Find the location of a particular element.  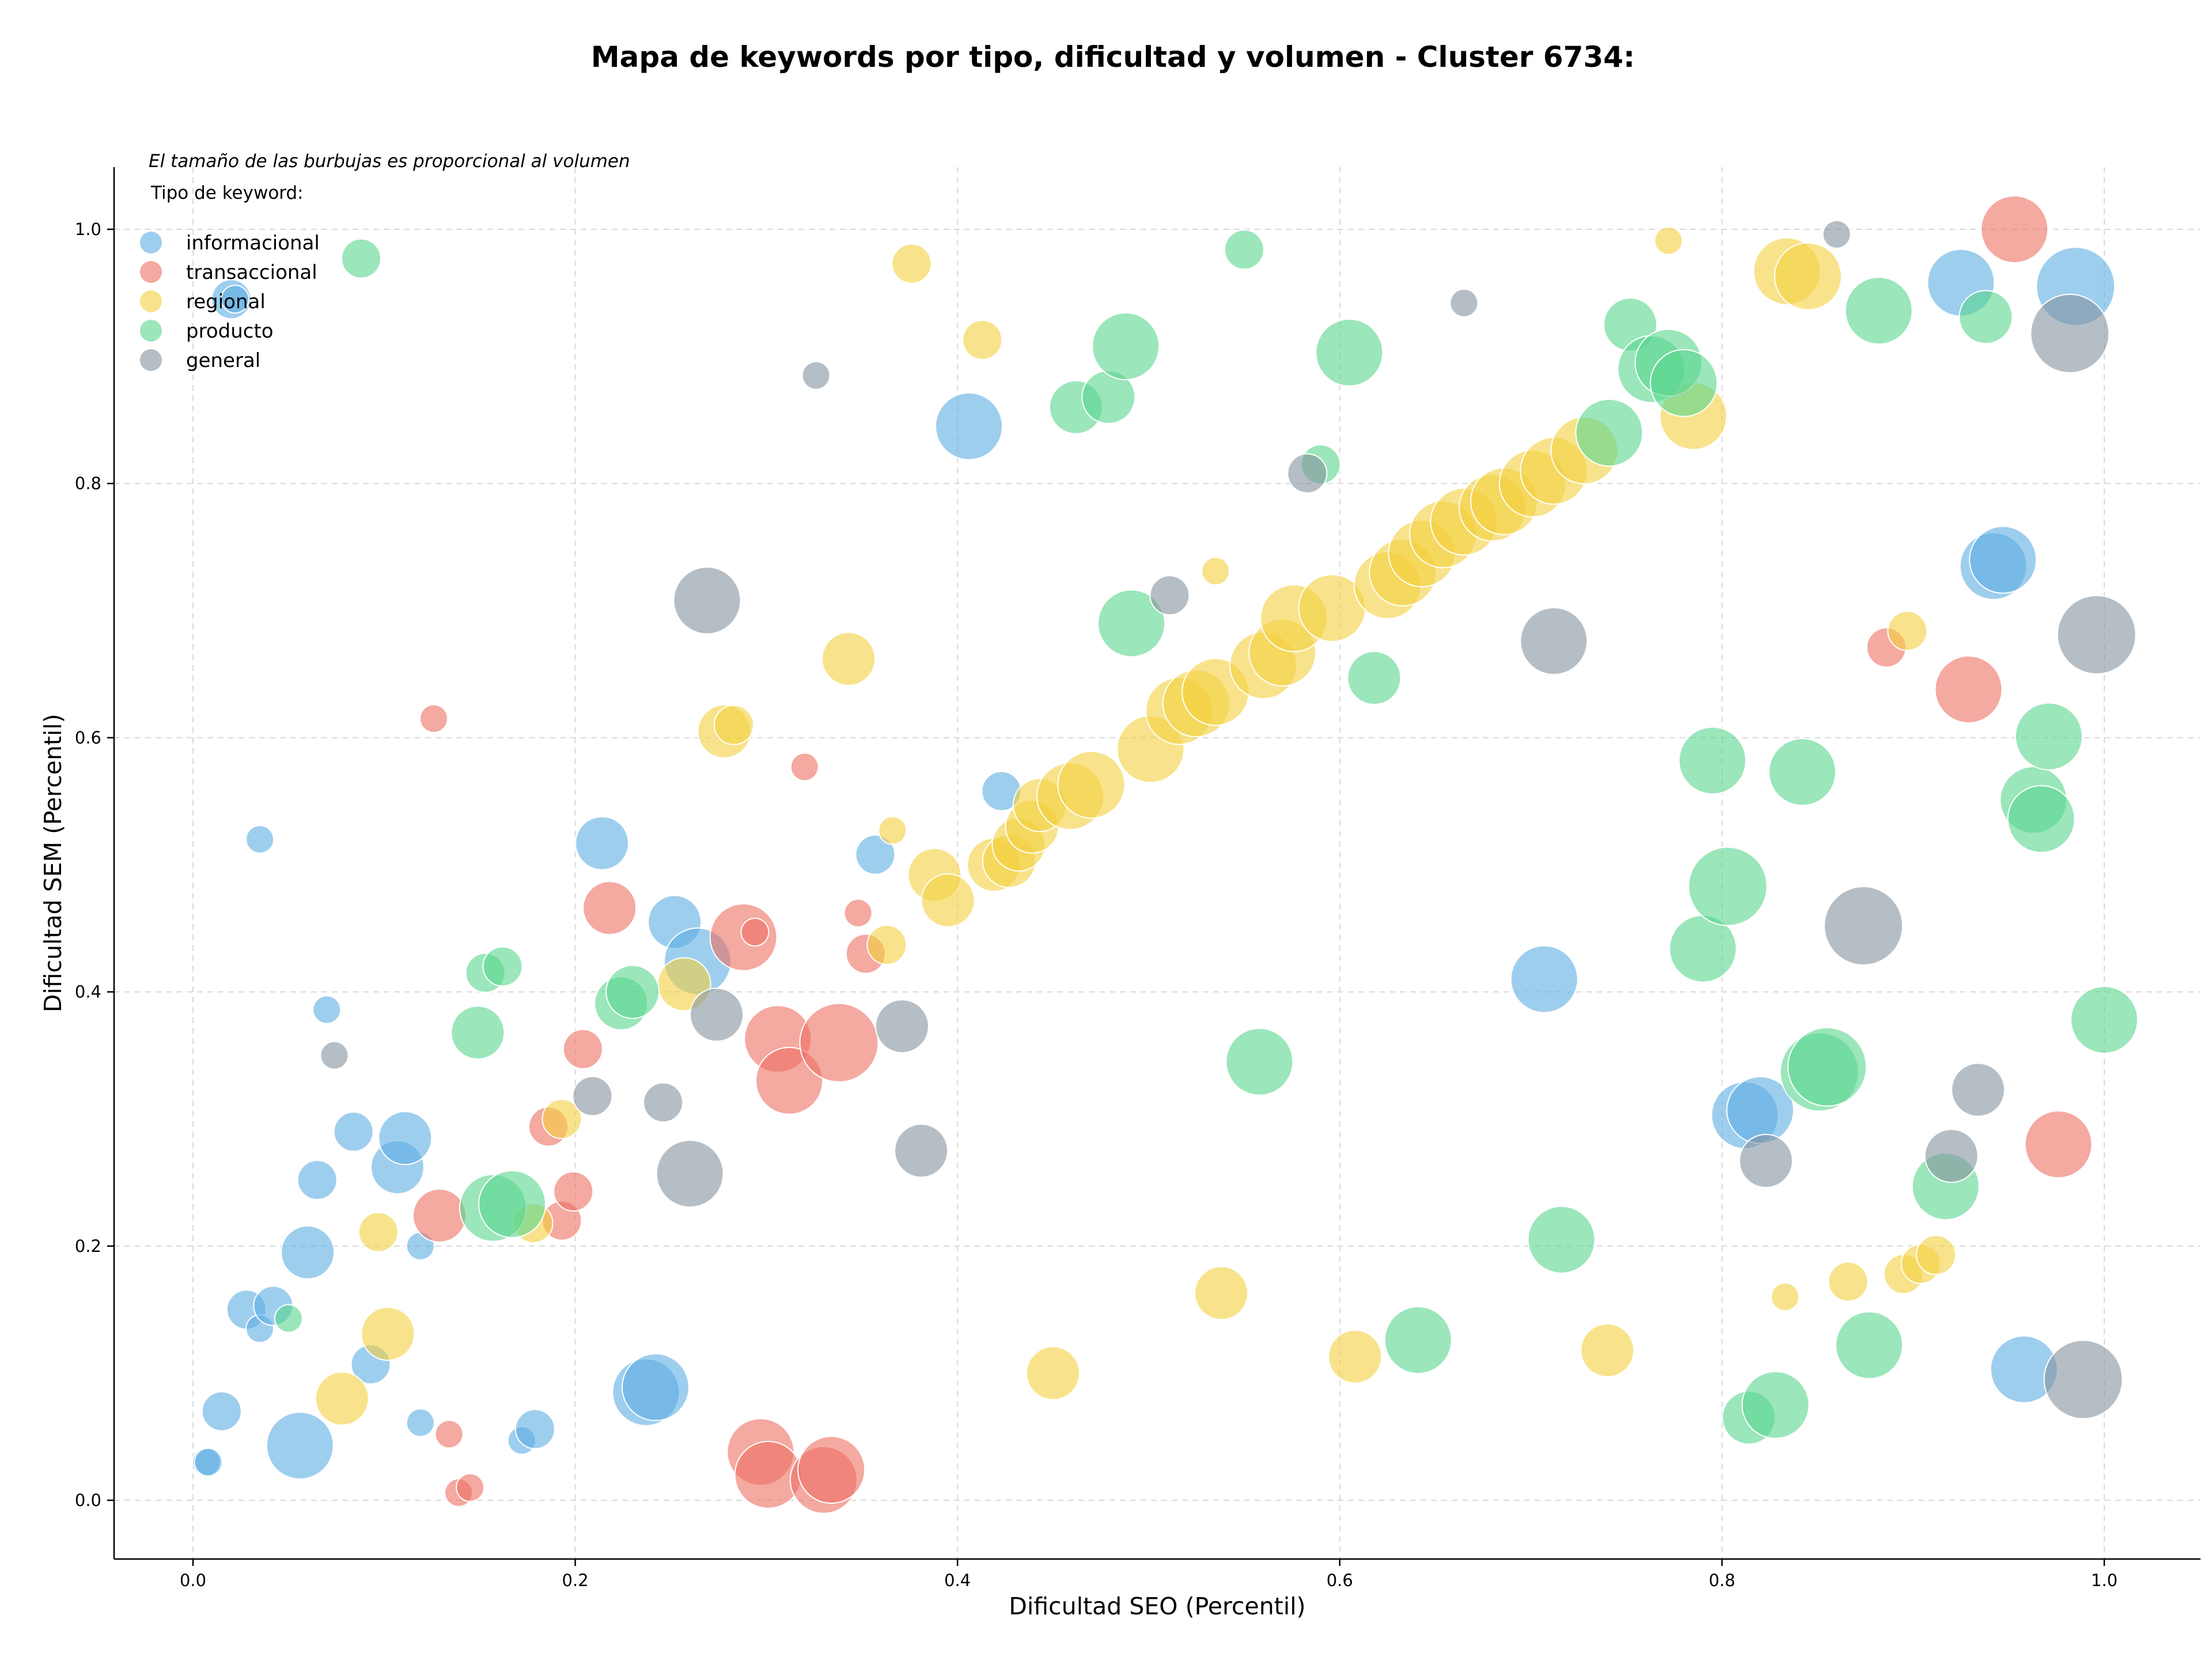

y-tick-label: 0.6 is located at coordinates (88, 737).